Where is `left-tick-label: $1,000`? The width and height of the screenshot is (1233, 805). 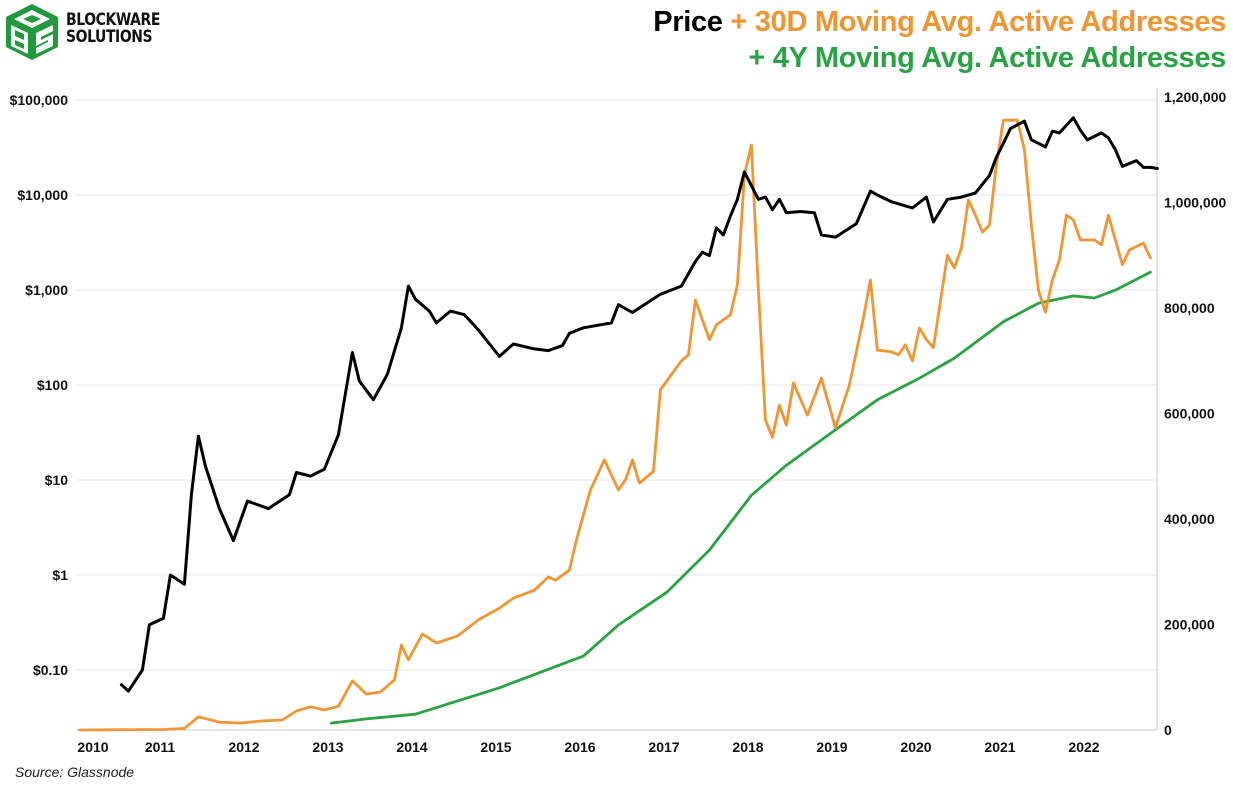 left-tick-label: $1,000 is located at coordinates (46, 290).